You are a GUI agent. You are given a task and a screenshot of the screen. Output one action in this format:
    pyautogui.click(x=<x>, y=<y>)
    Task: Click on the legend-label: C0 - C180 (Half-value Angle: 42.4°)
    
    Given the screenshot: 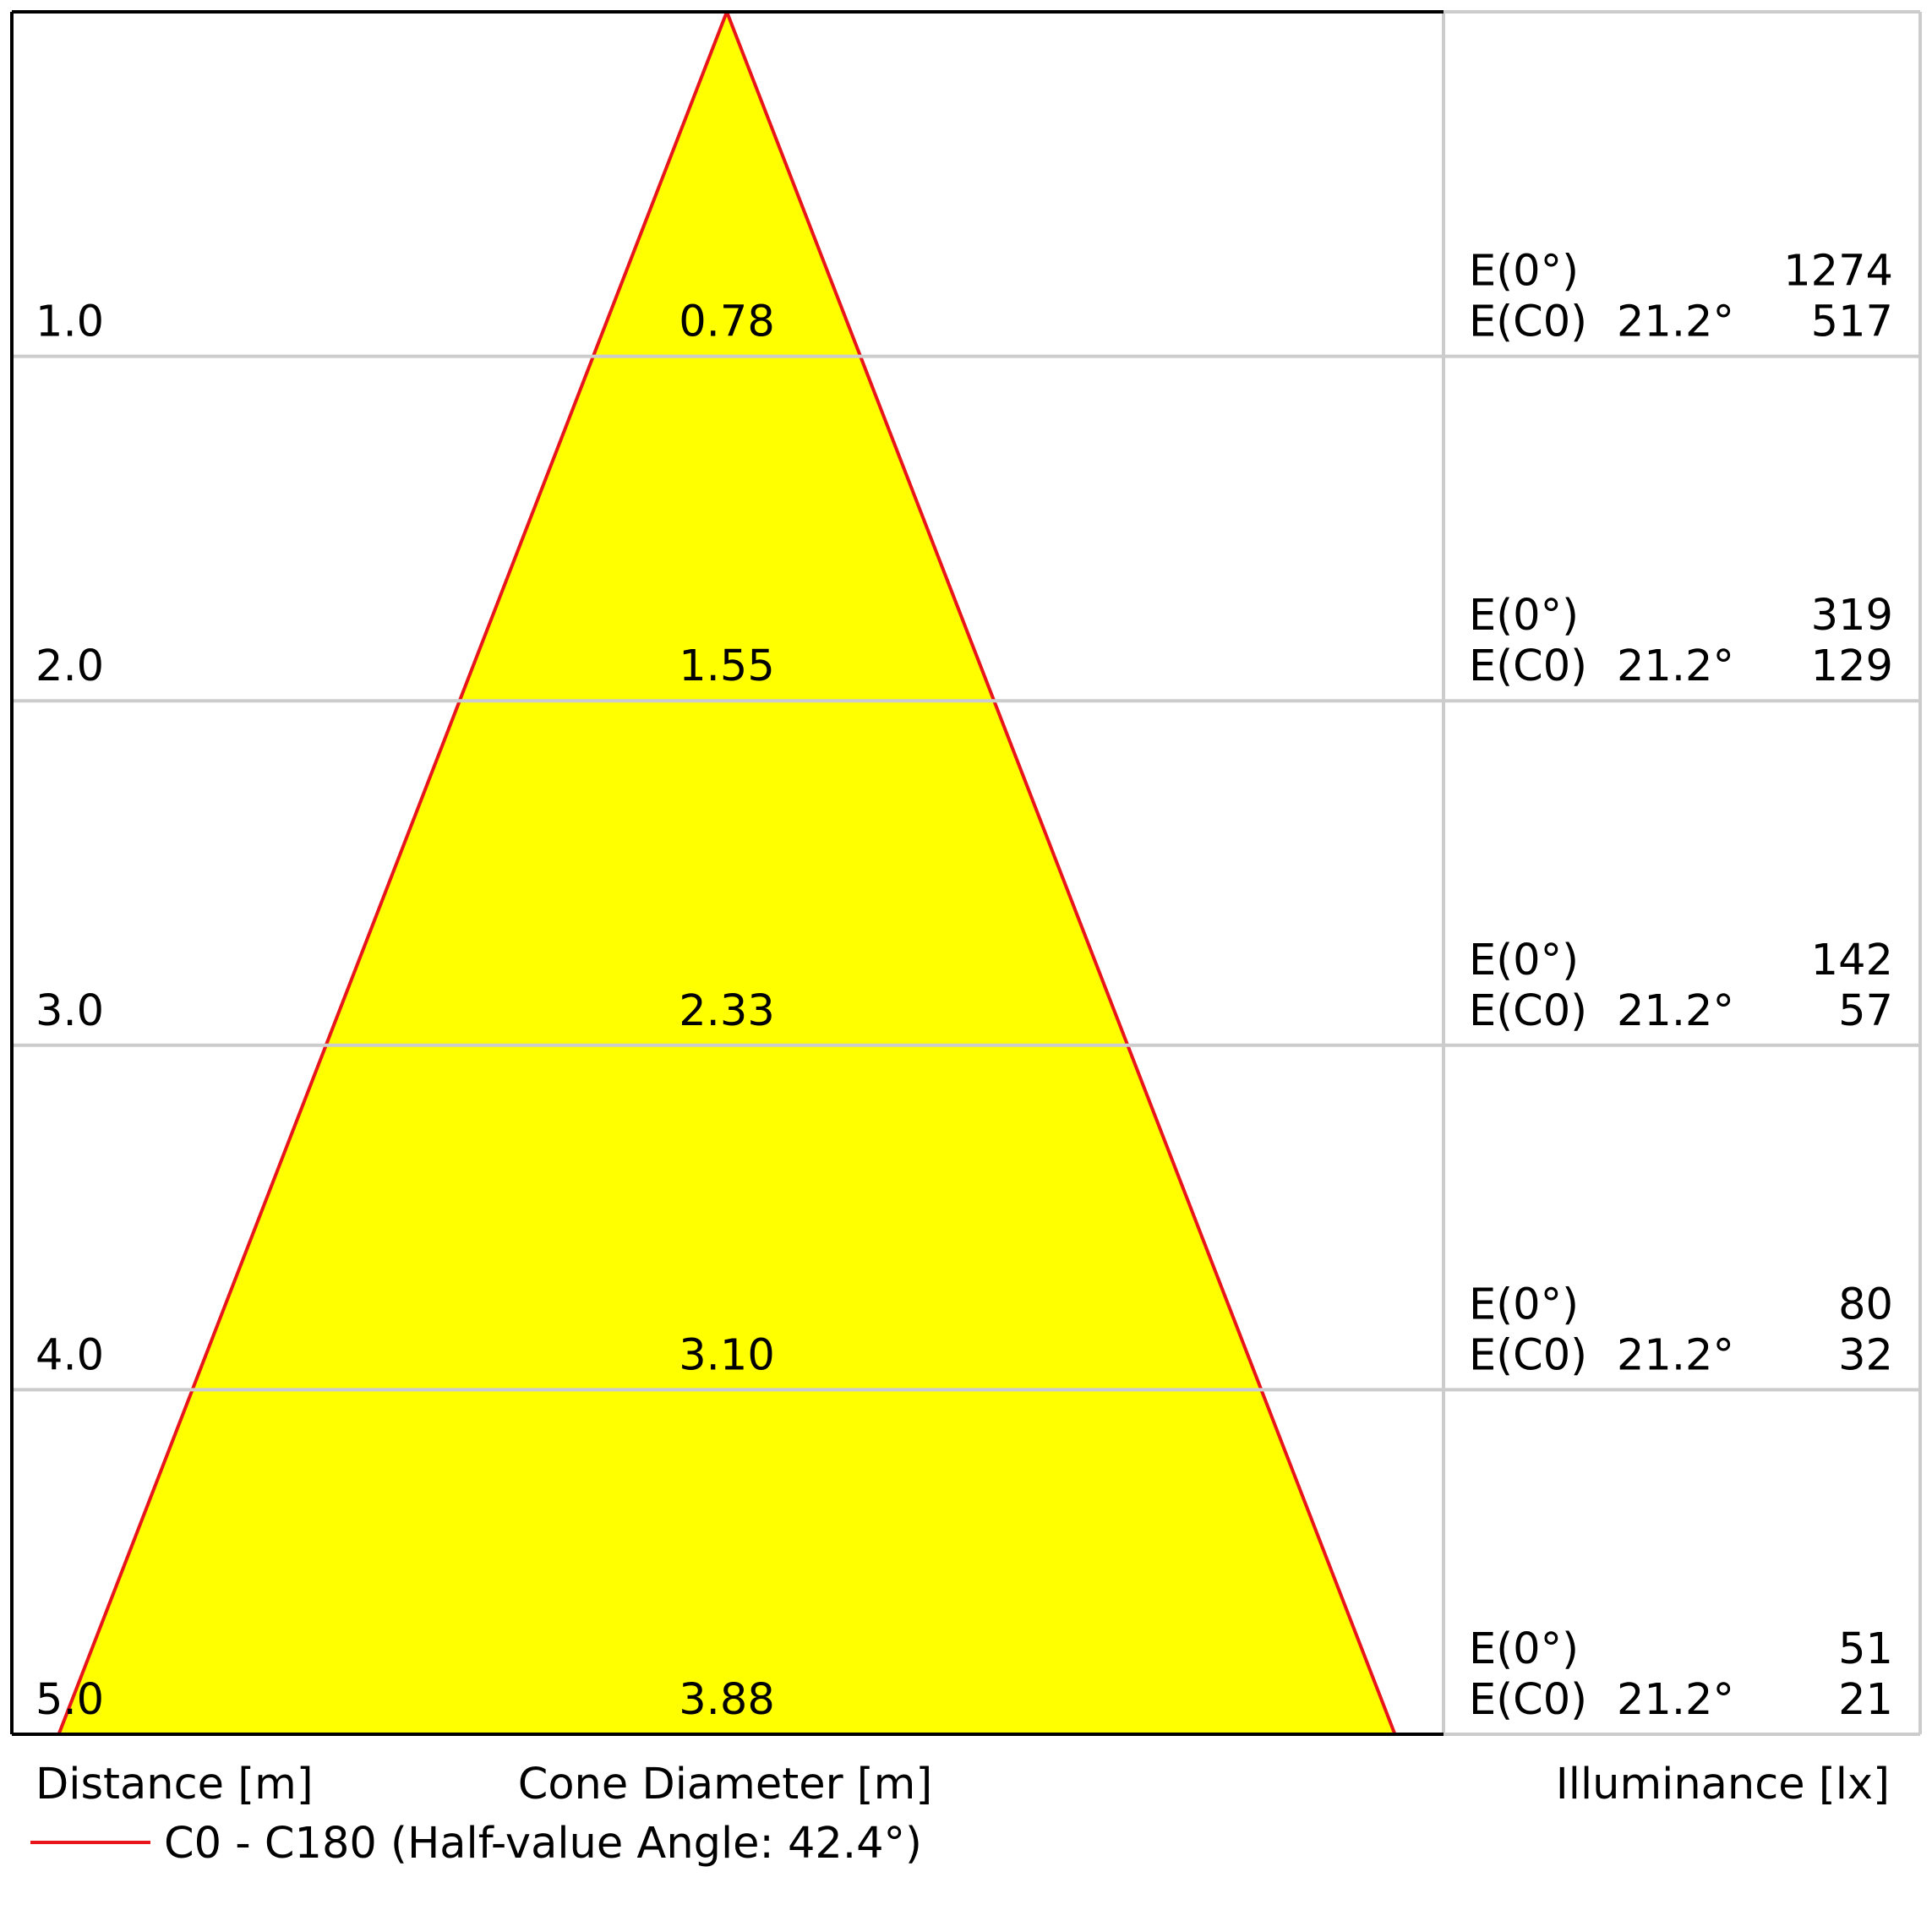 What is the action you would take?
    pyautogui.click(x=543, y=1844)
    